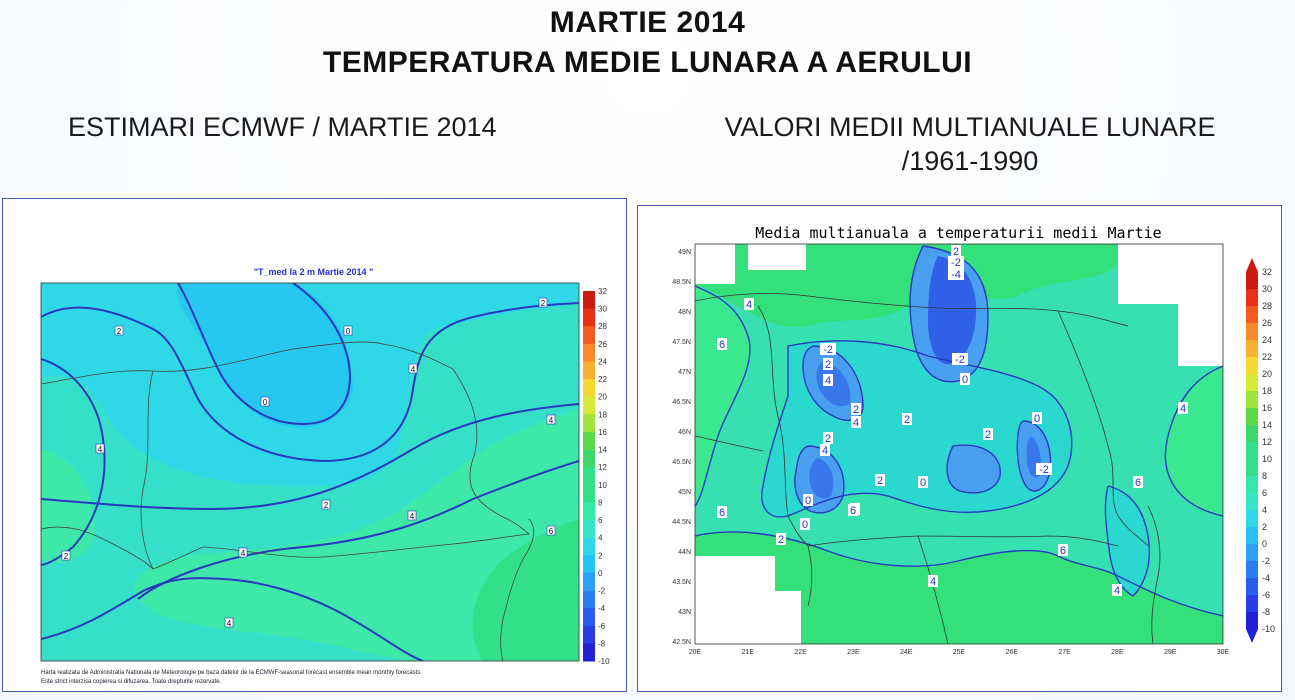  What do you see at coordinates (647, 22) in the screenshot?
I see `page-title-line1: MARTIE 2014` at bounding box center [647, 22].